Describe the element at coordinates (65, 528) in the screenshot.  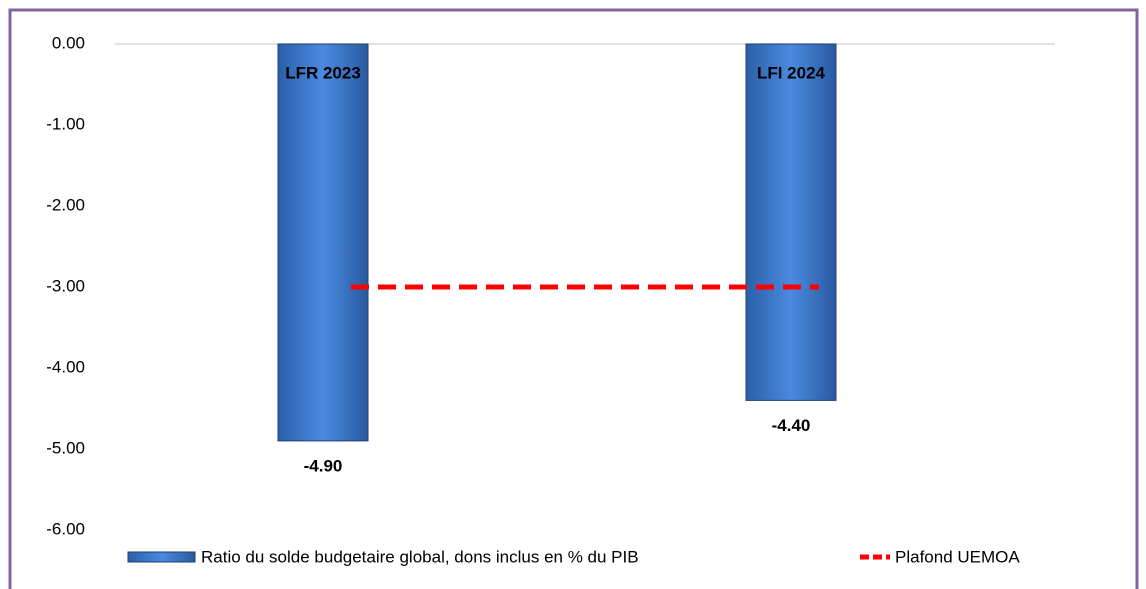
I see `y-tick-label: -6.00` at that location.